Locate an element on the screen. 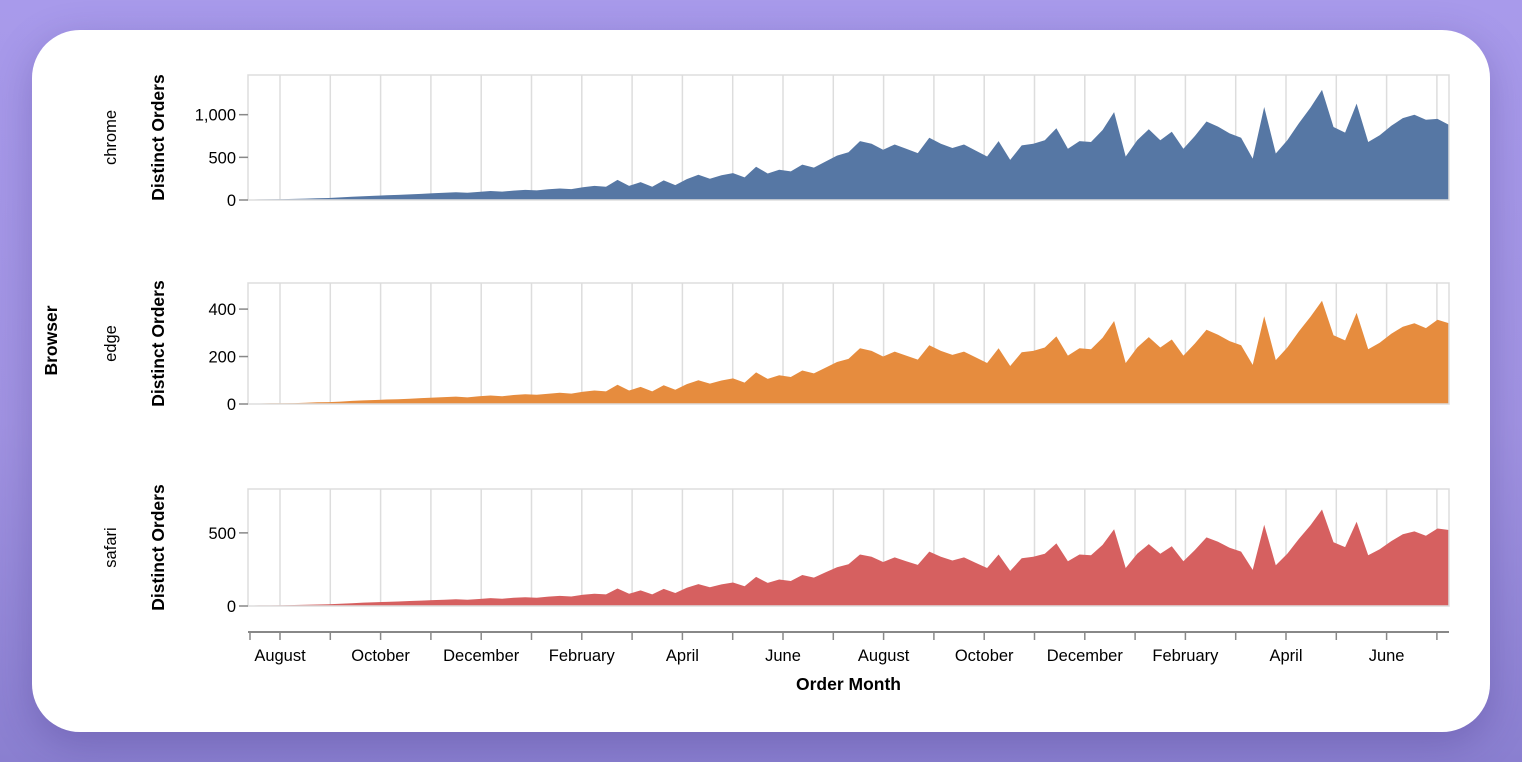  area-safari is located at coordinates (848, 557).